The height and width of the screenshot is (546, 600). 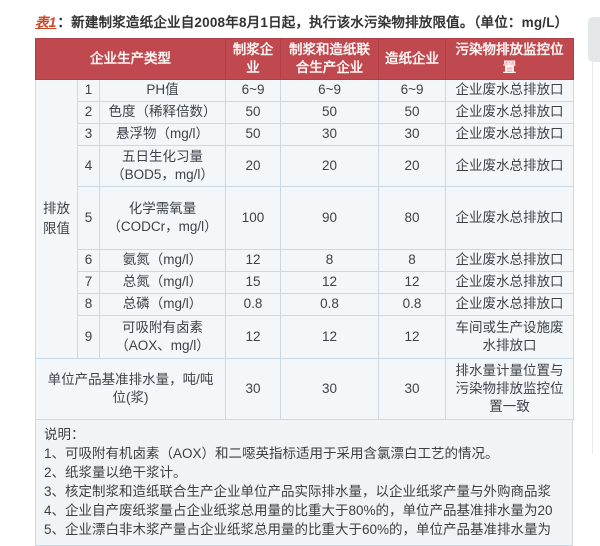 What do you see at coordinates (412, 112) in the screenshot?
I see `value-paper: 50` at bounding box center [412, 112].